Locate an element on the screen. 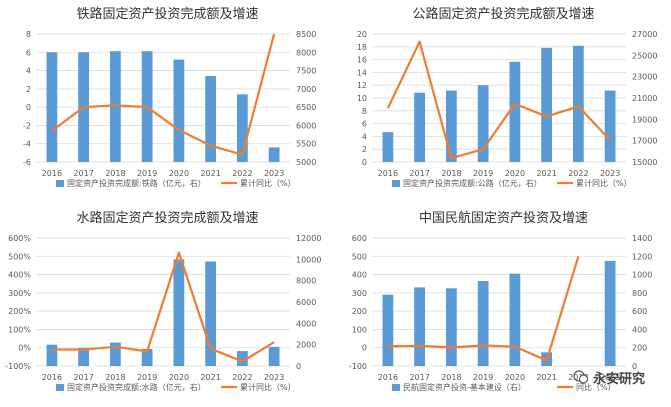 The width and height of the screenshot is (671, 407). watermark-text: 永安研究 is located at coordinates (619, 379).